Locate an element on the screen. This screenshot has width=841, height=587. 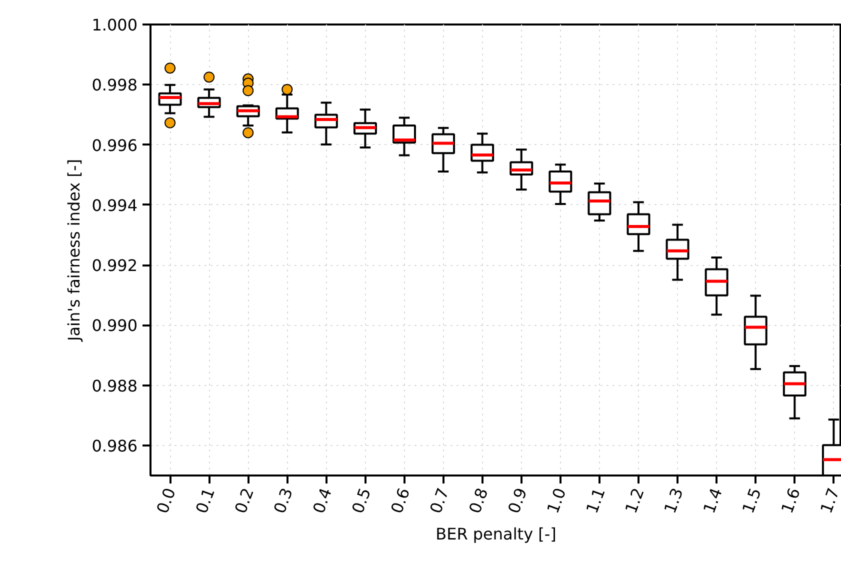
x-tick-label: 1.4 is located at coordinates (712, 500).